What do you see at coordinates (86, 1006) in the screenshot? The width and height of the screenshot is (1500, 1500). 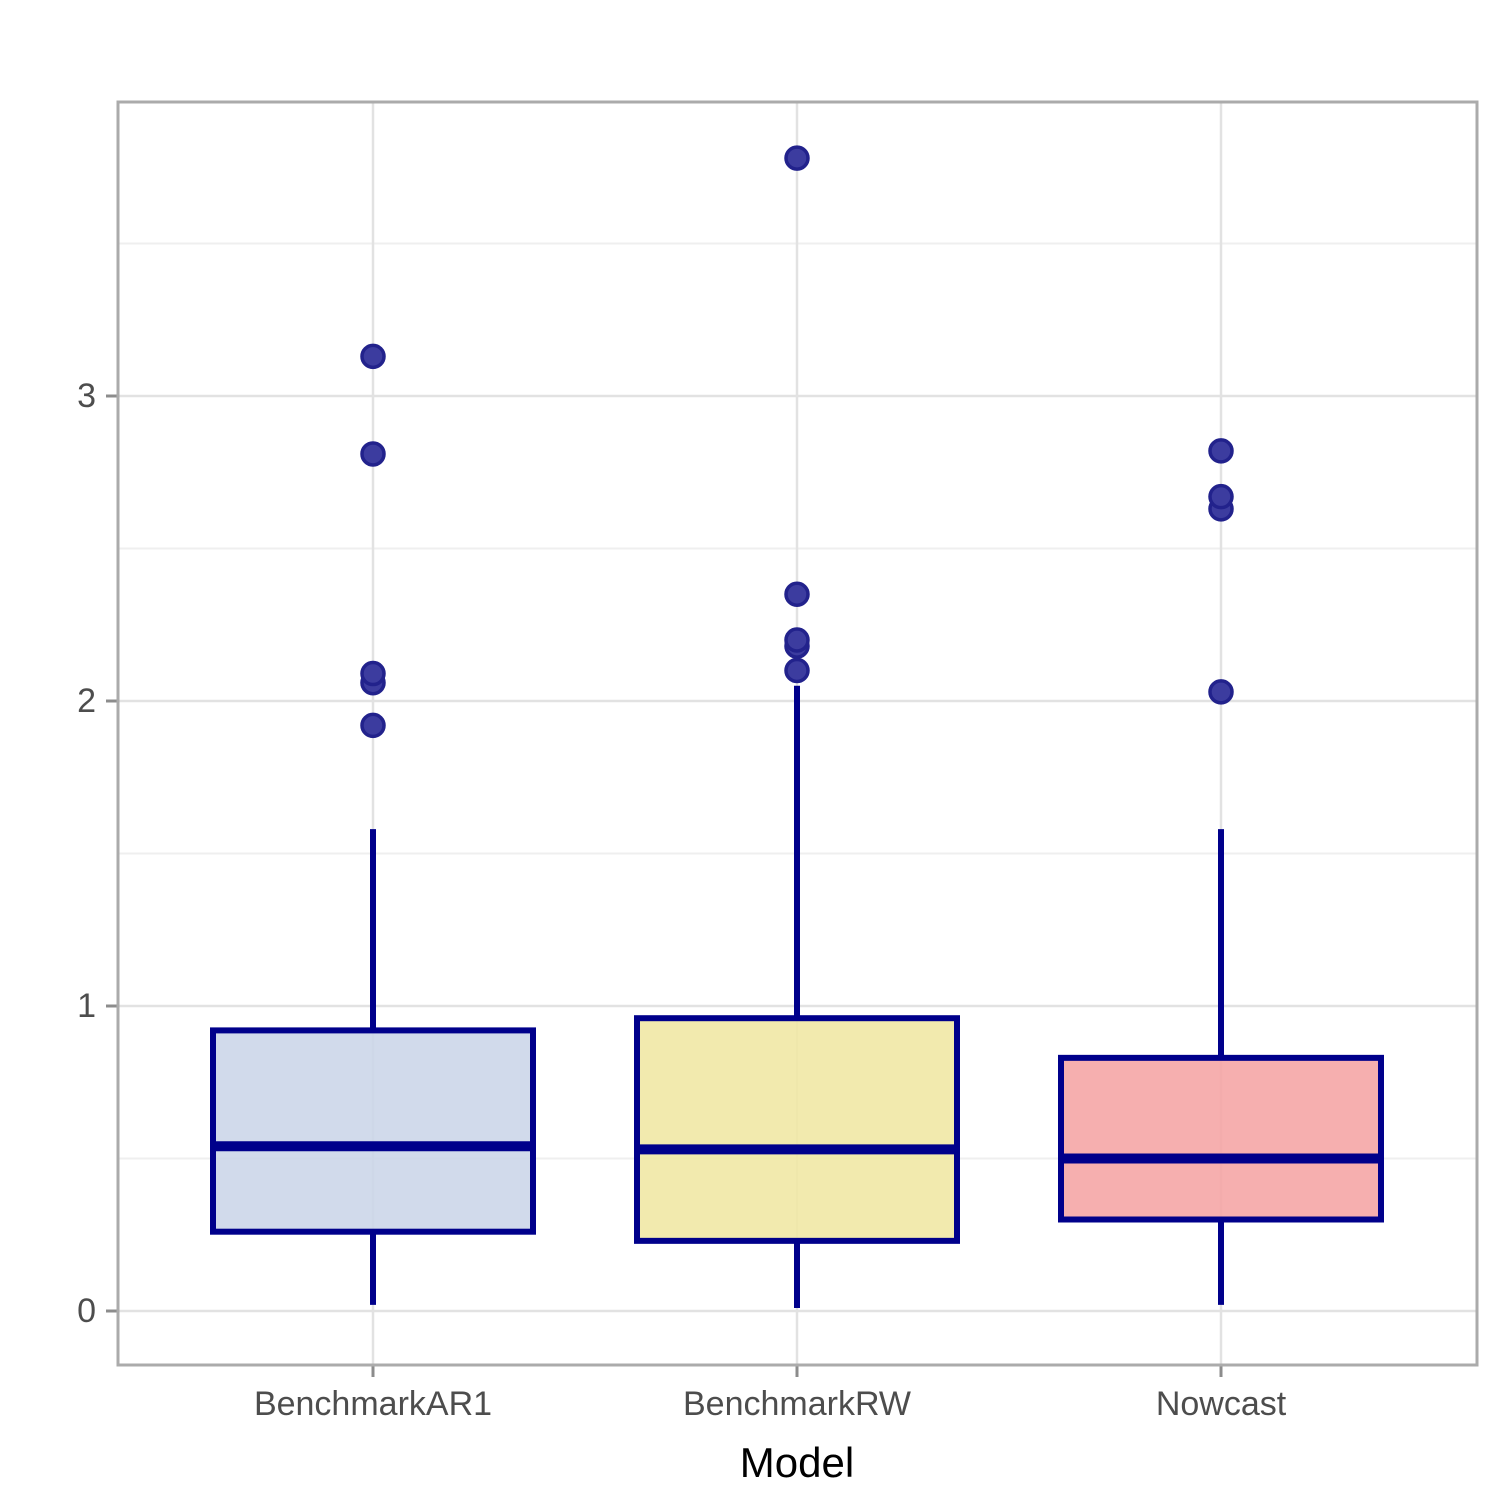 I see `y-tick-label-1: 1` at bounding box center [86, 1006].